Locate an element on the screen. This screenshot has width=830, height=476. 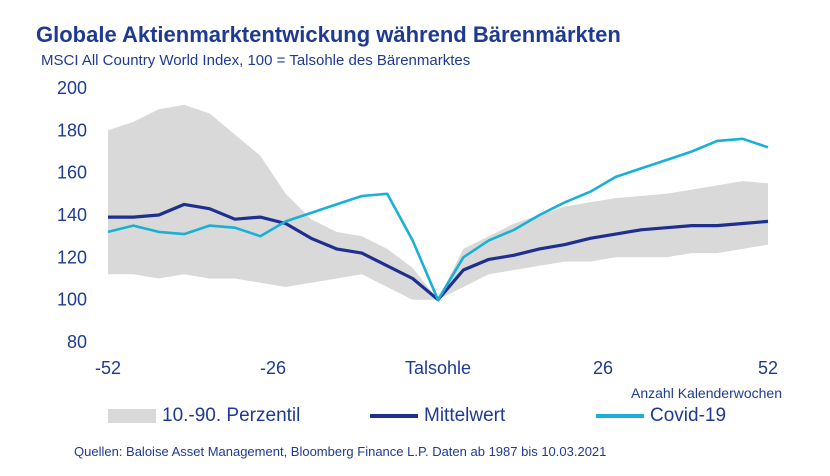
x-axis-ticks: -52 -26 Talsohle 26 52 is located at coordinates (436, 368).